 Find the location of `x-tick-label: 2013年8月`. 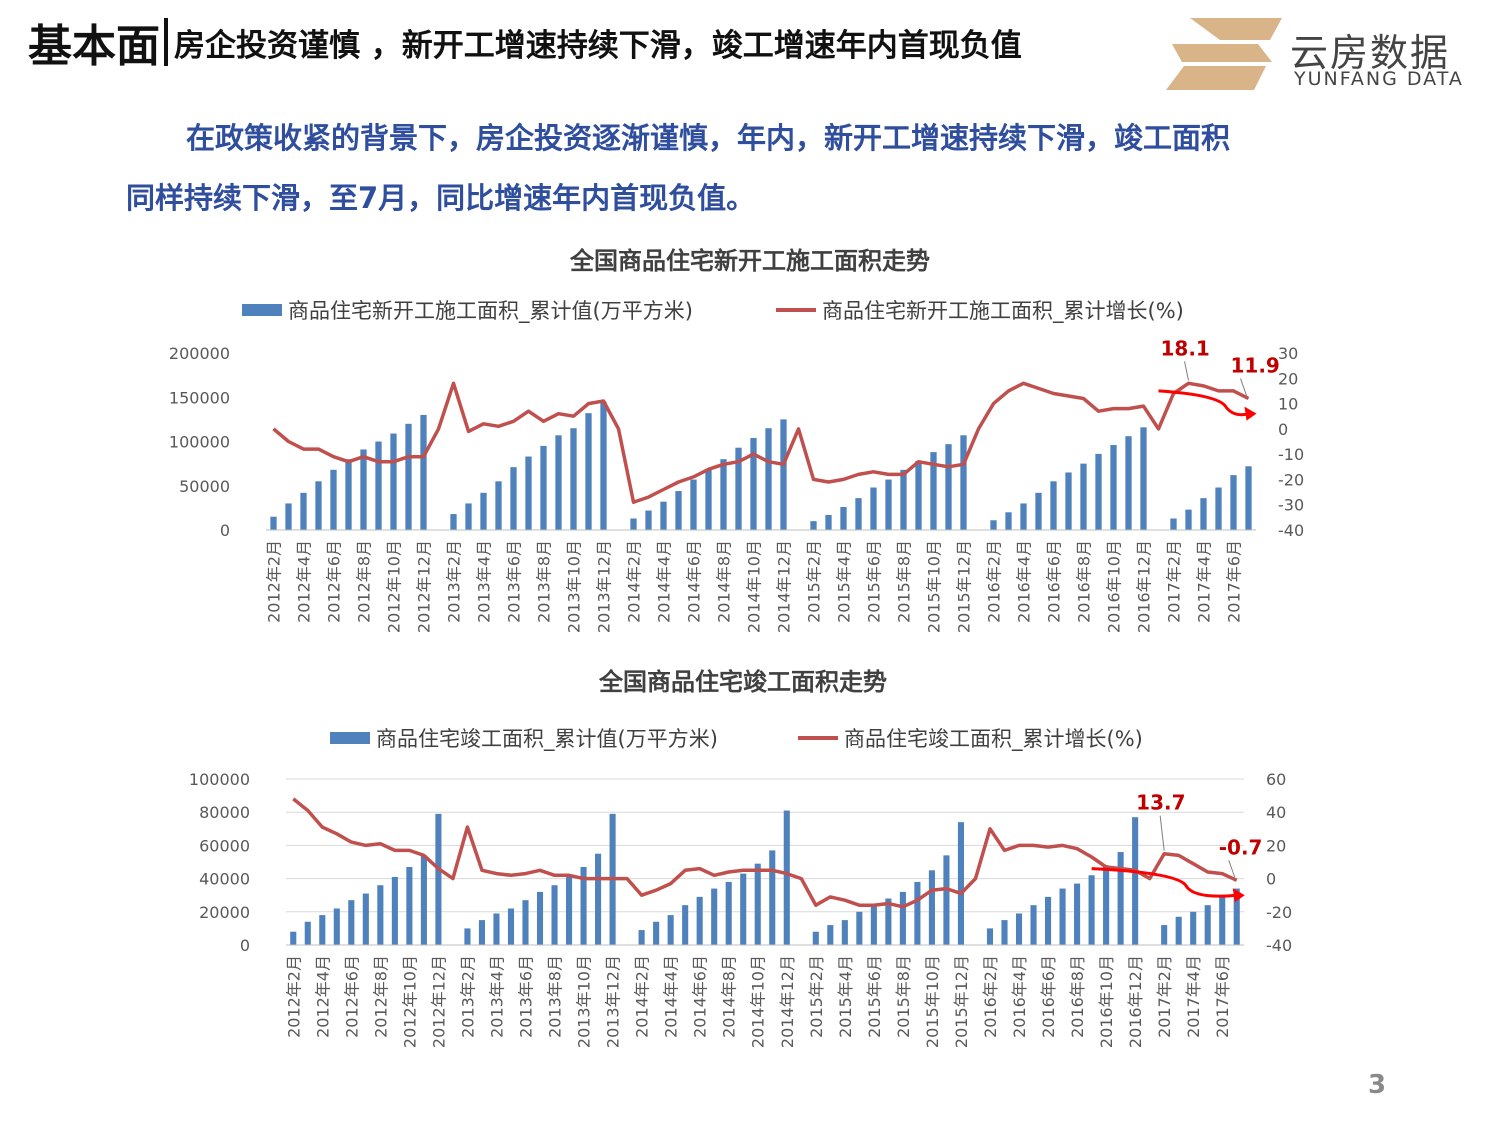

x-tick-label: 2013年8月 is located at coordinates (555, 996).